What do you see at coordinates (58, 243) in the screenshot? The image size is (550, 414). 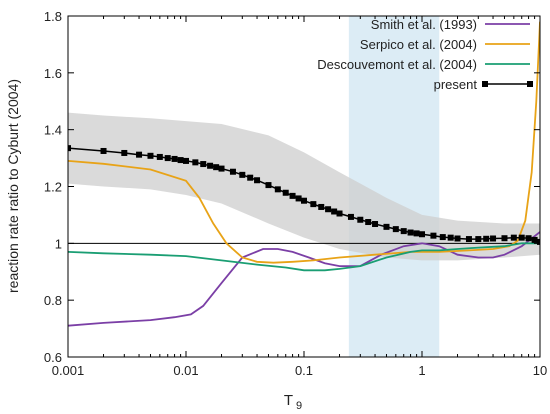 I see `y-tick-label: 1` at bounding box center [58, 243].